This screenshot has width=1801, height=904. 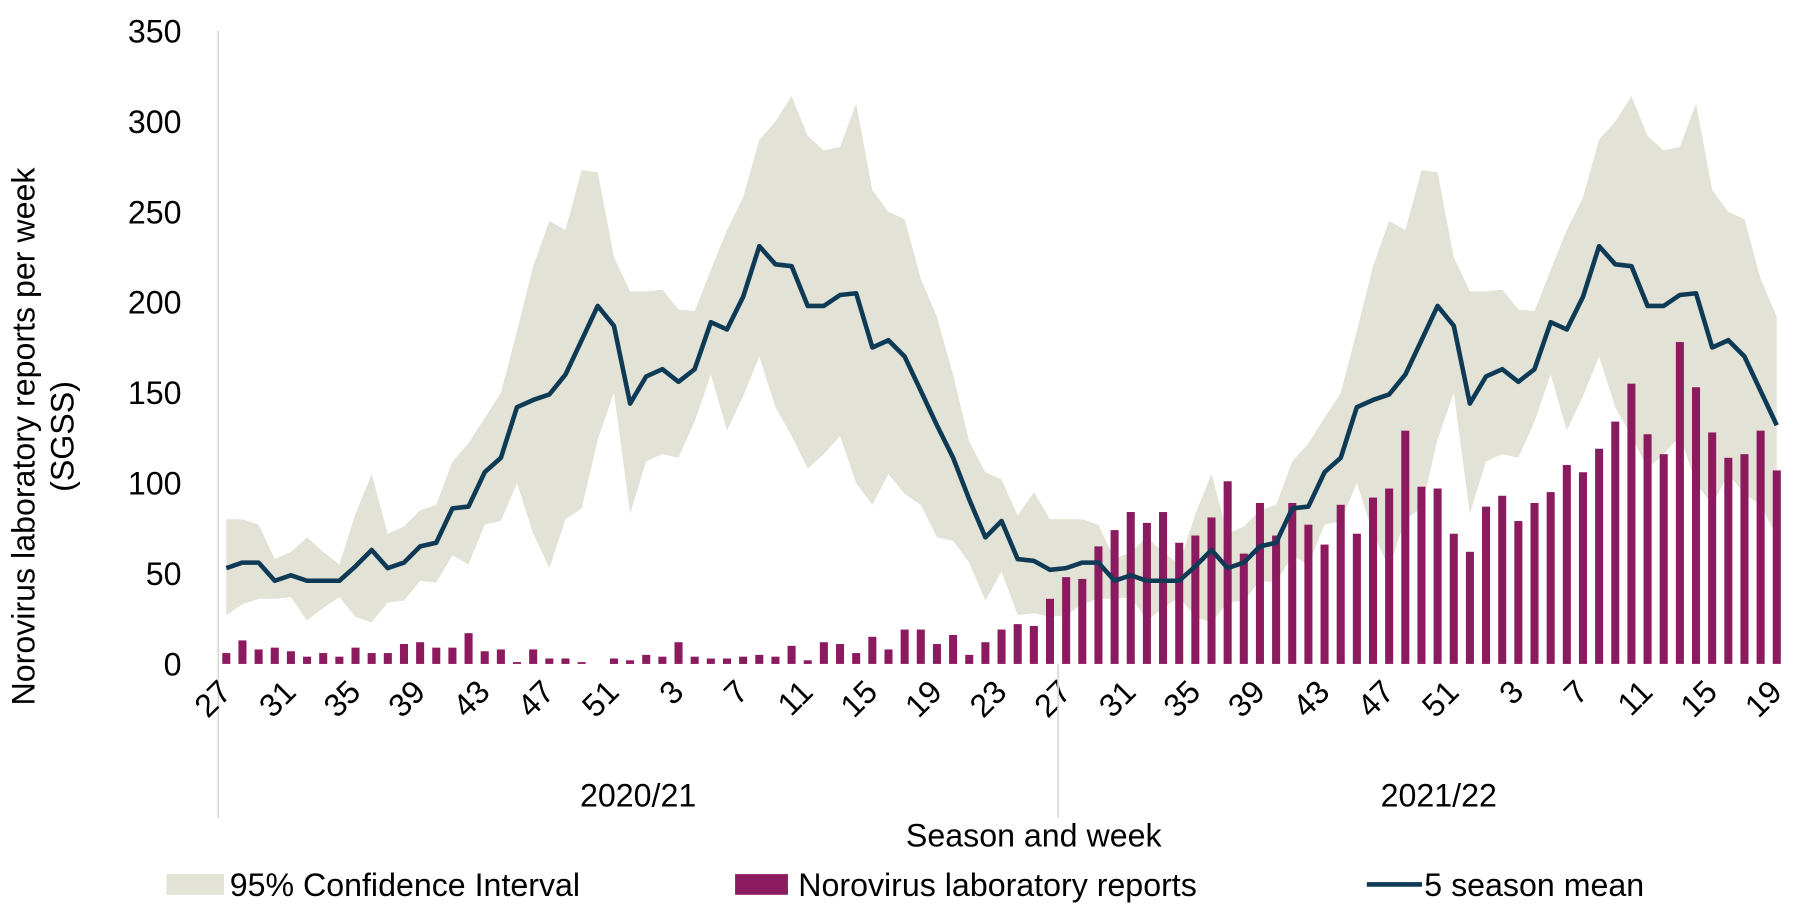 I want to click on y-tick-label: 50, so click(x=164, y=574).